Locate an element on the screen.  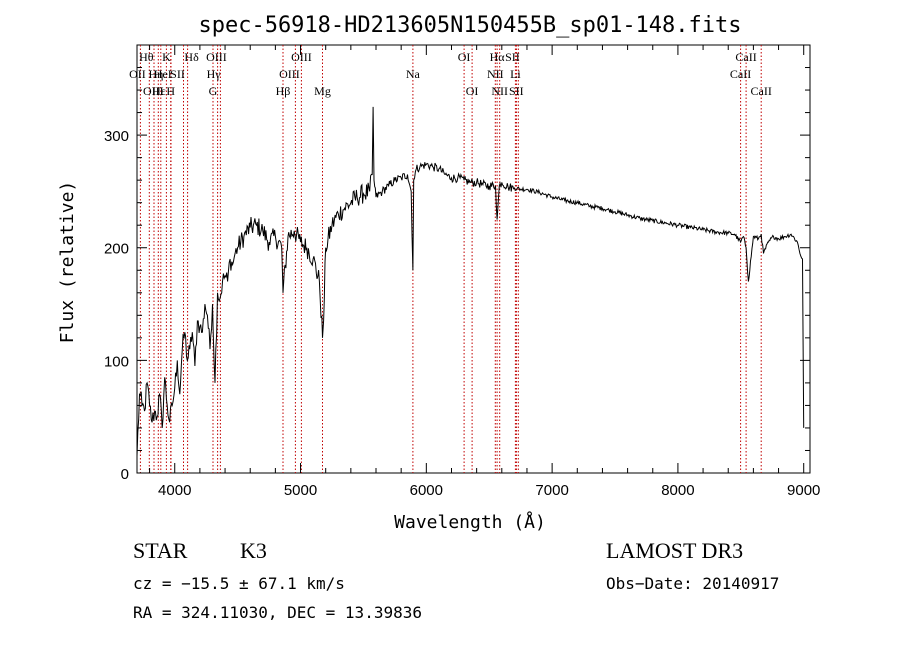
spectral-line-label: OII is located at coordinates (137, 74).